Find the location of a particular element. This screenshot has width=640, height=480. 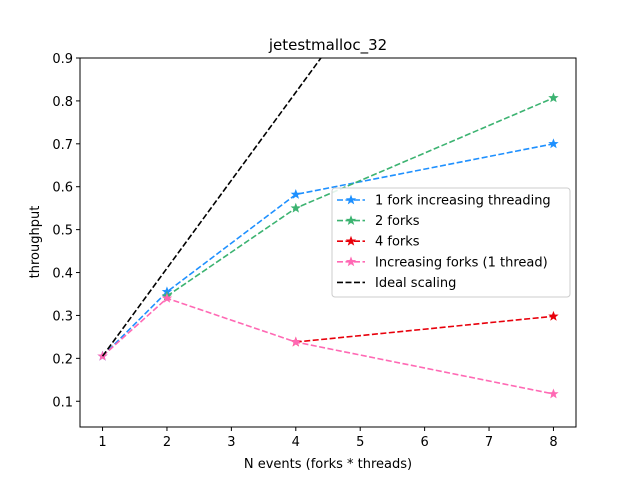

legend-item: Increasing forks (1 thread) is located at coordinates (442, 262).